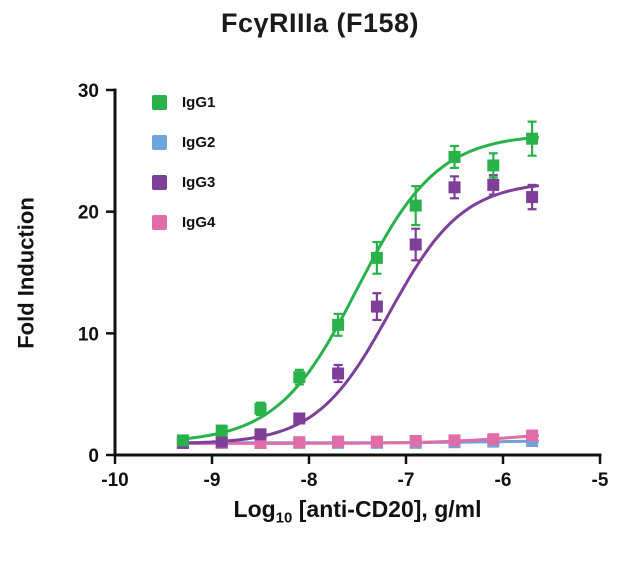  I want to click on svg-text: -8, so click(309, 480).